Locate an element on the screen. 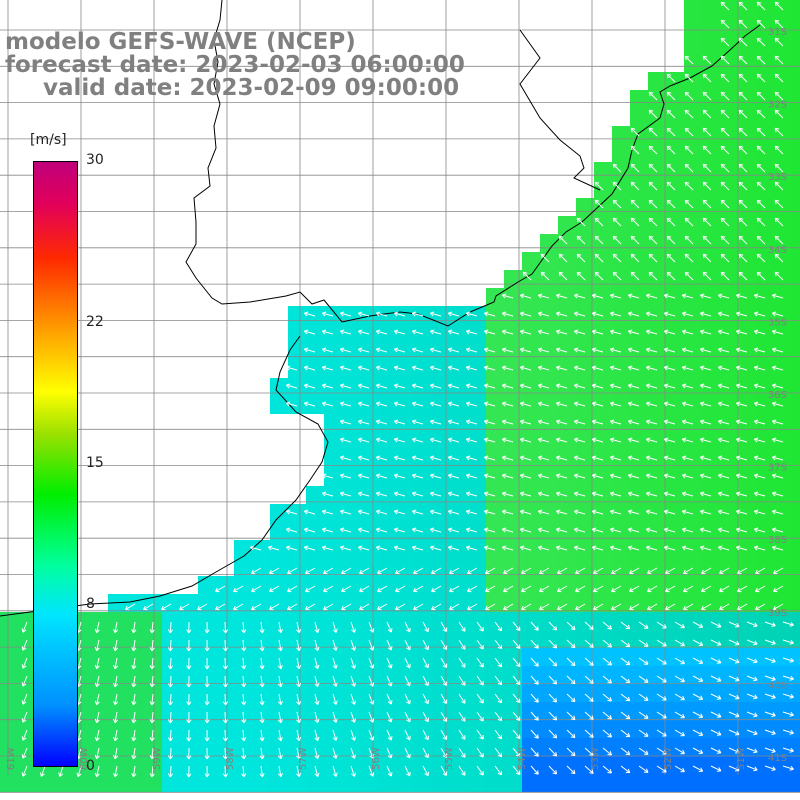 Image resolution: width=800 pixels, height=800 pixels. lon-label: 57W is located at coordinates (303, 758).